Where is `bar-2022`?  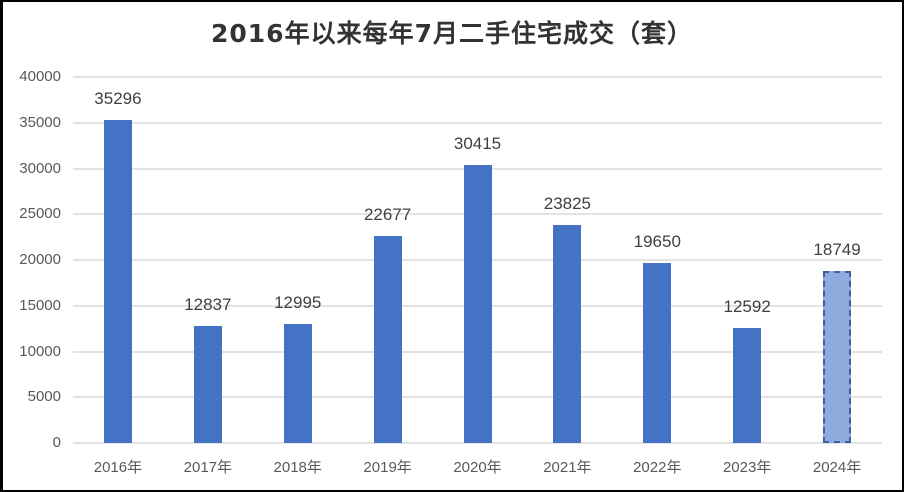 bar-2022 is located at coordinates (657, 353).